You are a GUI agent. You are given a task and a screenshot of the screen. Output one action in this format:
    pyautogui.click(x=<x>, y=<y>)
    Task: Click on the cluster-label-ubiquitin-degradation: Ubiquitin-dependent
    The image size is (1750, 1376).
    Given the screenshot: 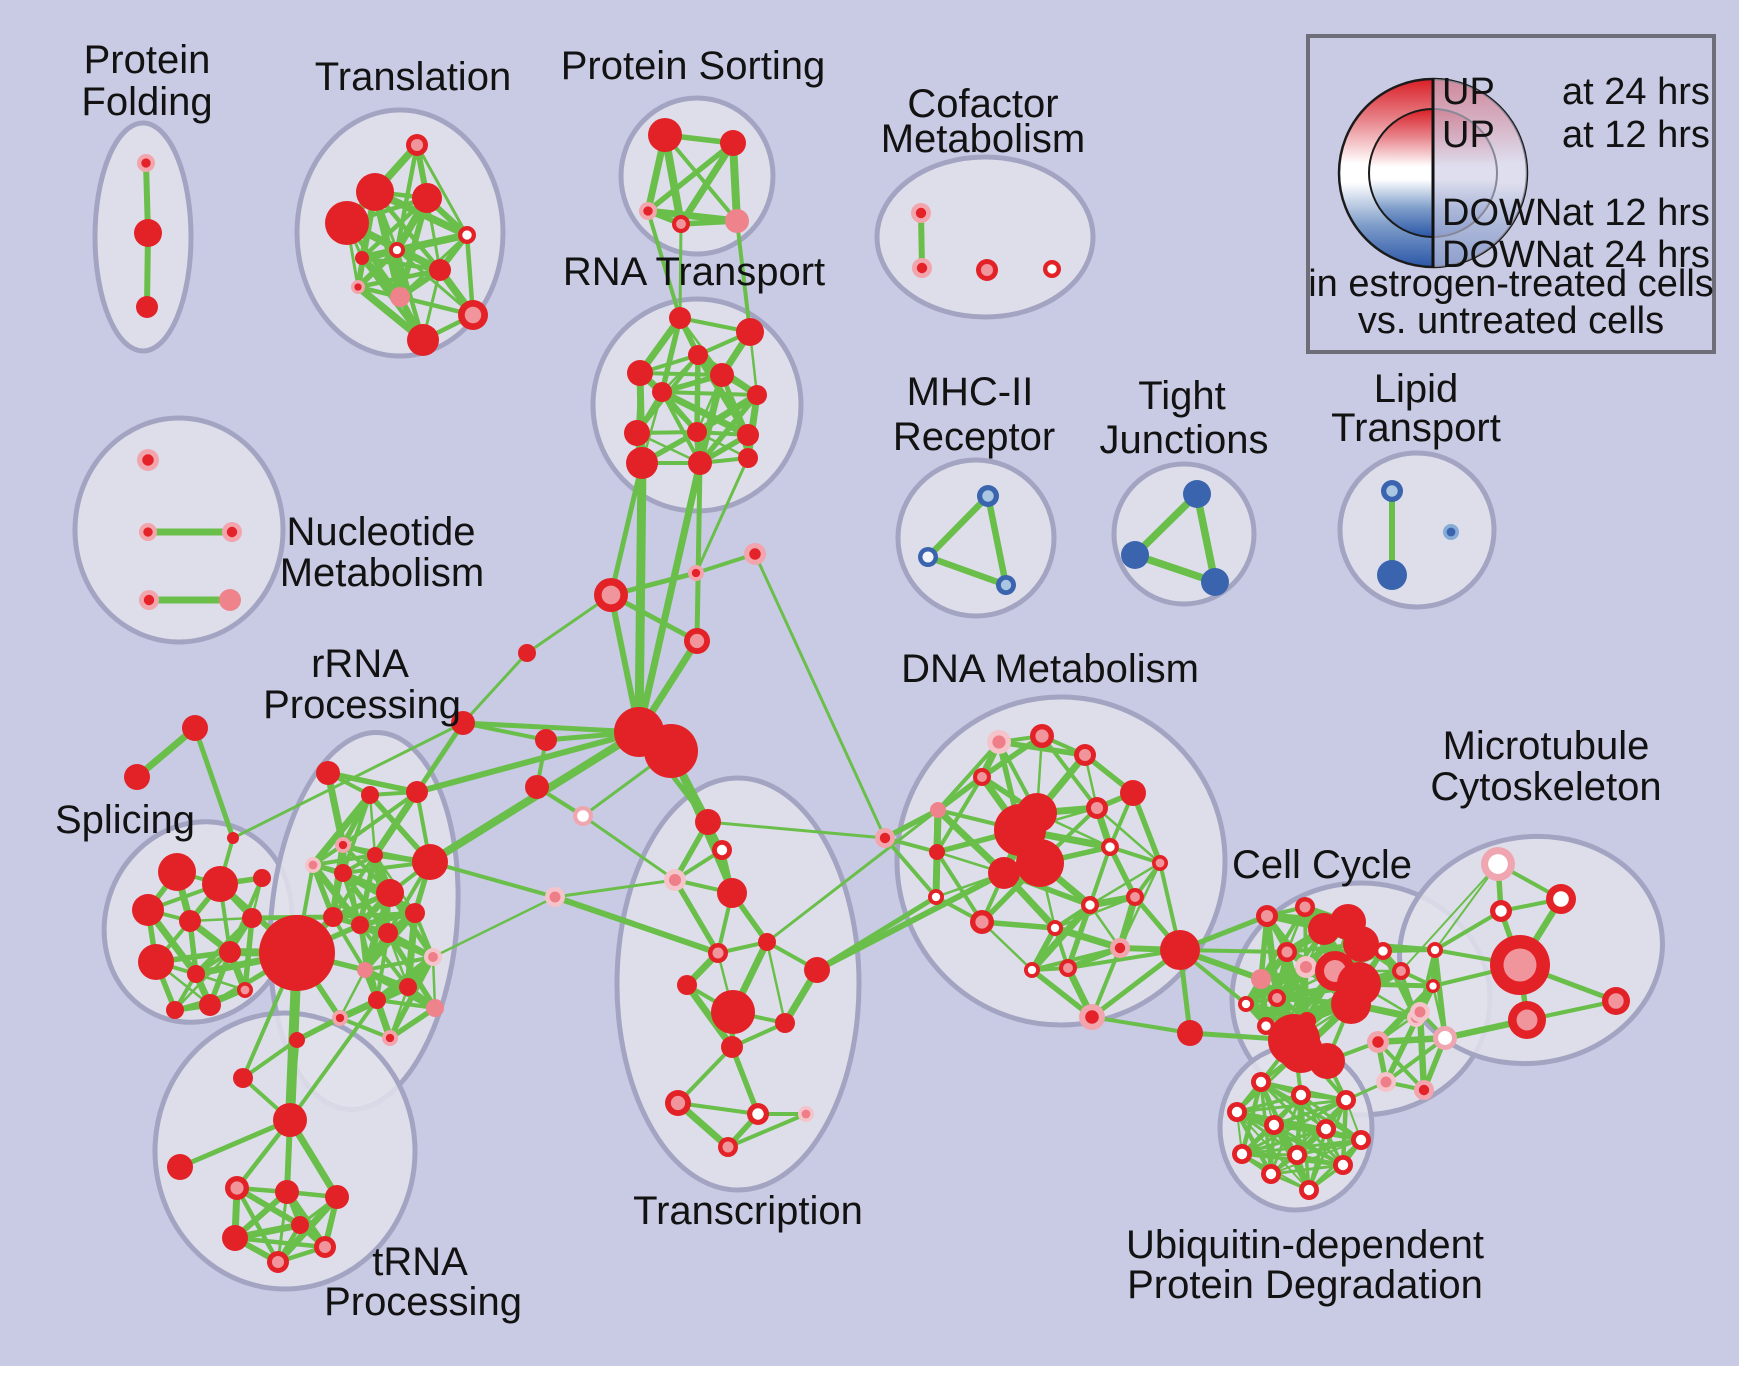 What is the action you would take?
    pyautogui.click(x=1305, y=1245)
    